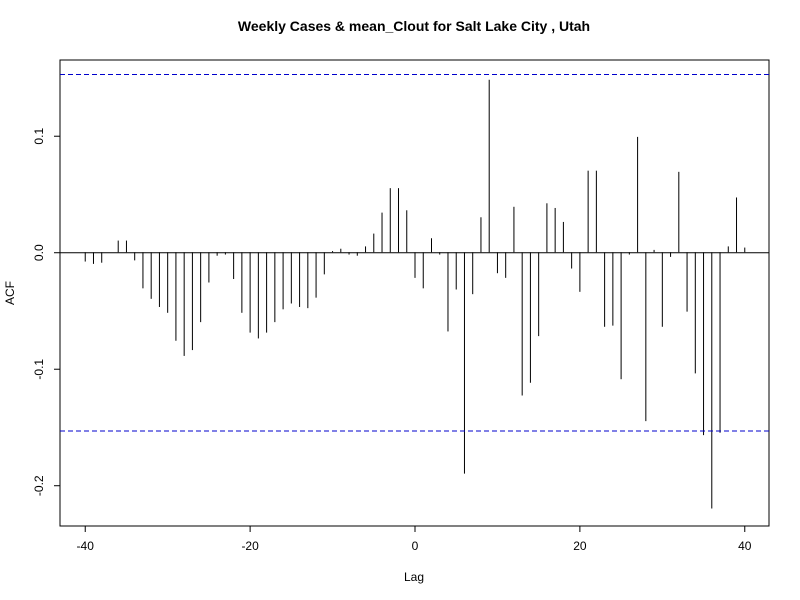  Describe the element at coordinates (39, 369) in the screenshot. I see `y-tick-label: -0.1` at that location.